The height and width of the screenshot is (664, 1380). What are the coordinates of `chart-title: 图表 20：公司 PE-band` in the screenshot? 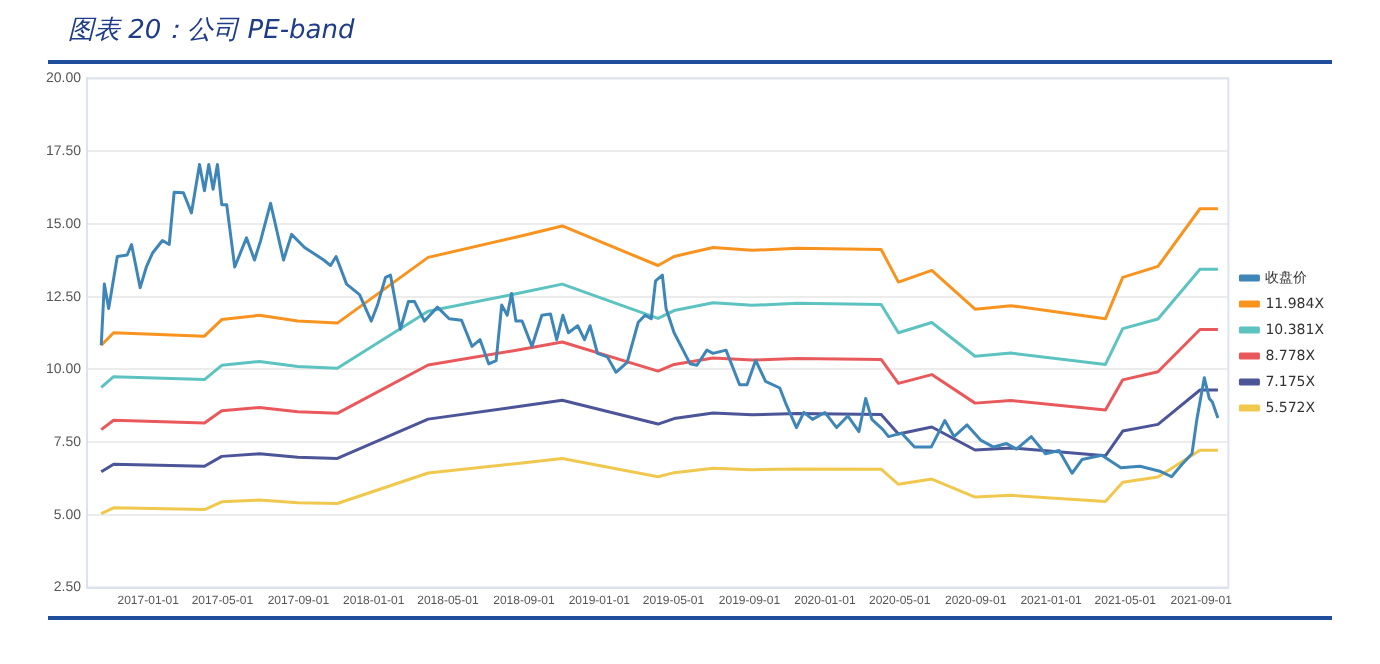 It's located at (211, 31).